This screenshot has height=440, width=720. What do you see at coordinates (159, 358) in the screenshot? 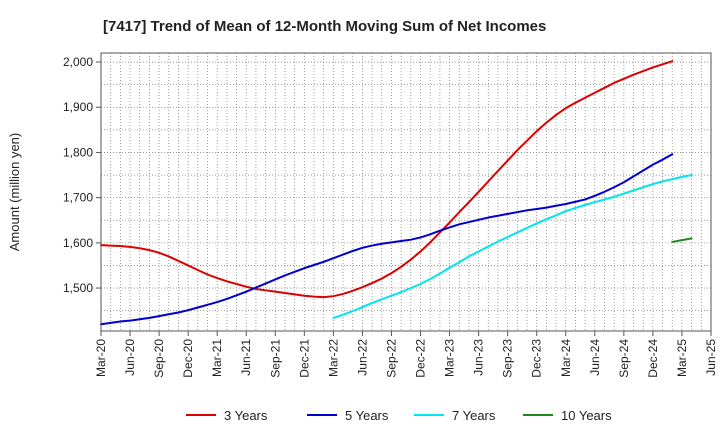
I see `x-tick-label: Sep-20` at bounding box center [159, 358].